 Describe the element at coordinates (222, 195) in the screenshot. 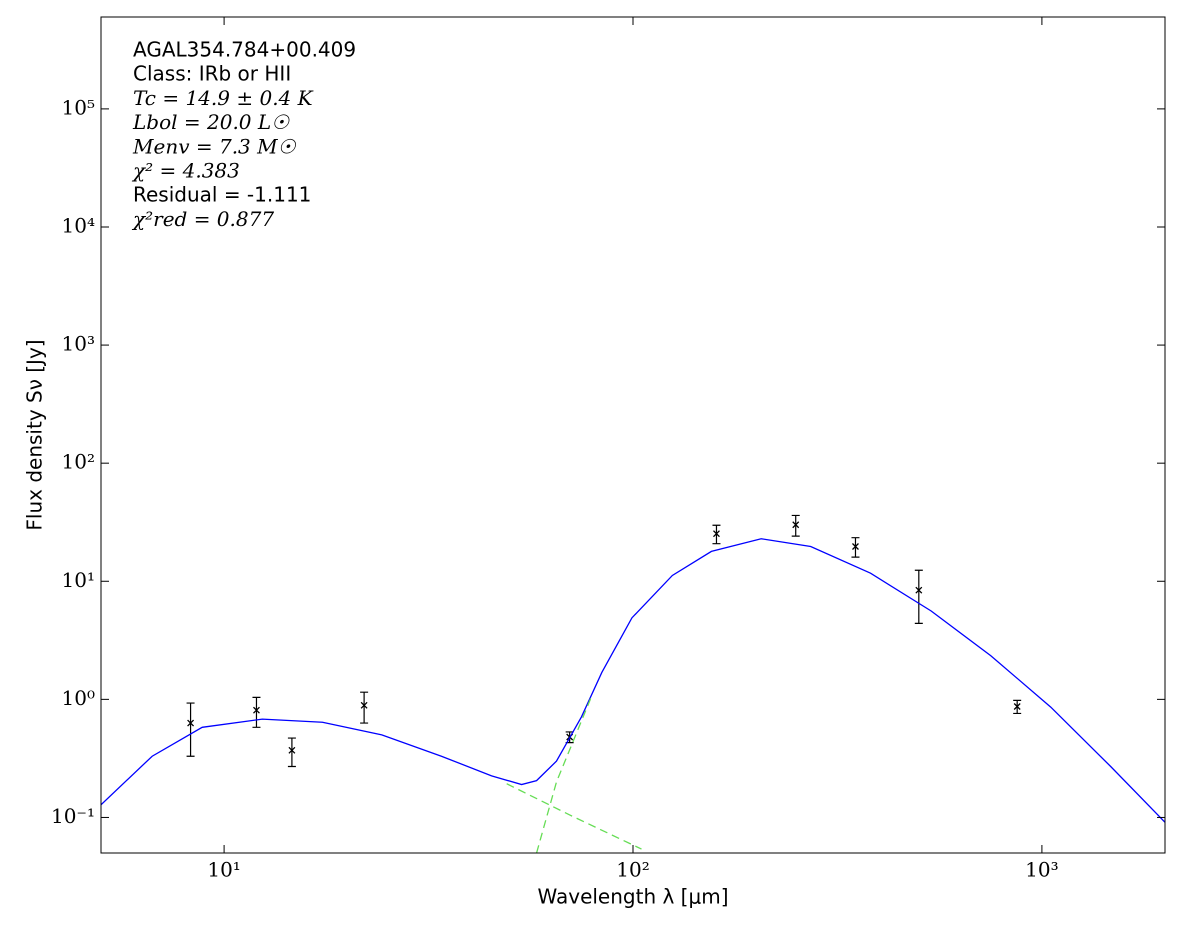

I see `annotation: Residual = -1.111` at that location.